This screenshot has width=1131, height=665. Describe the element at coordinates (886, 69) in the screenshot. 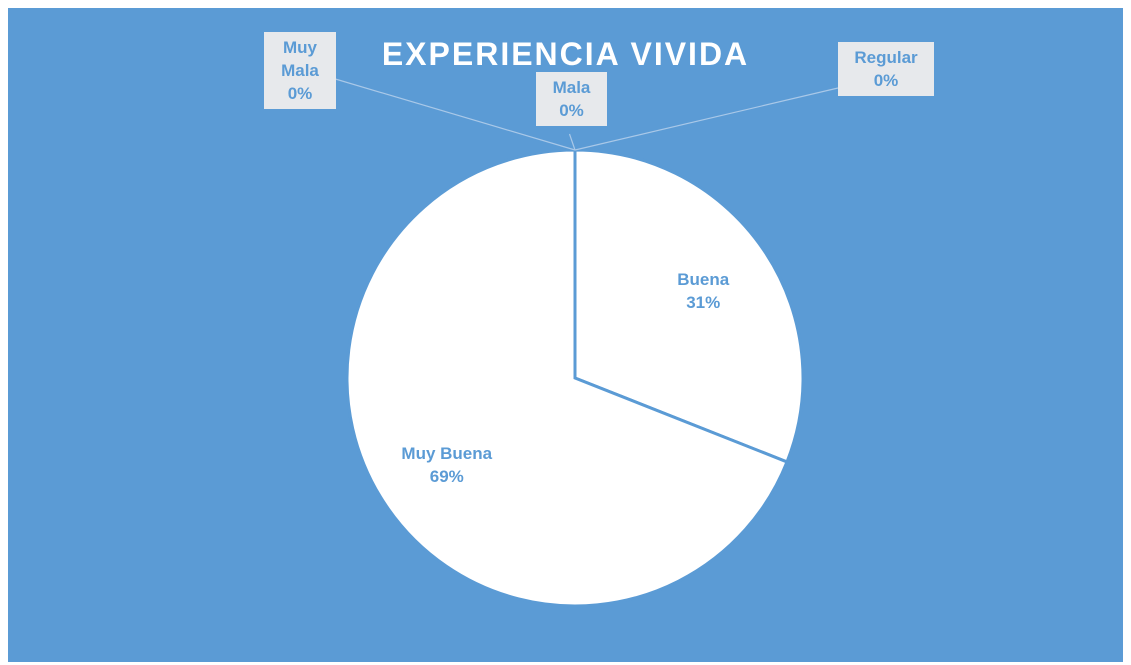

I see `data-label: Regular 0%` at that location.